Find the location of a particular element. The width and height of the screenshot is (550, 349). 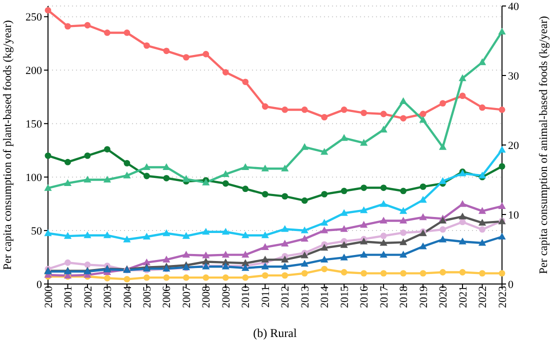

x-tick-label: 2003 is located at coordinates (108, 297).